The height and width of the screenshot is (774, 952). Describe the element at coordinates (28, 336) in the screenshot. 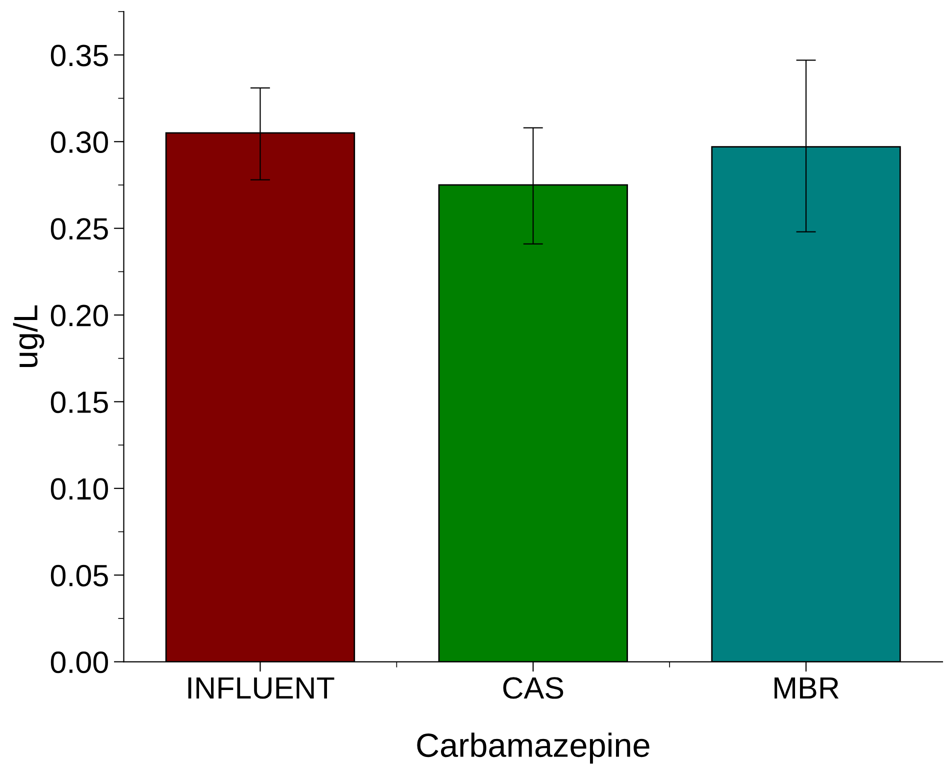

I see `y-axis-title: ug/L` at that location.